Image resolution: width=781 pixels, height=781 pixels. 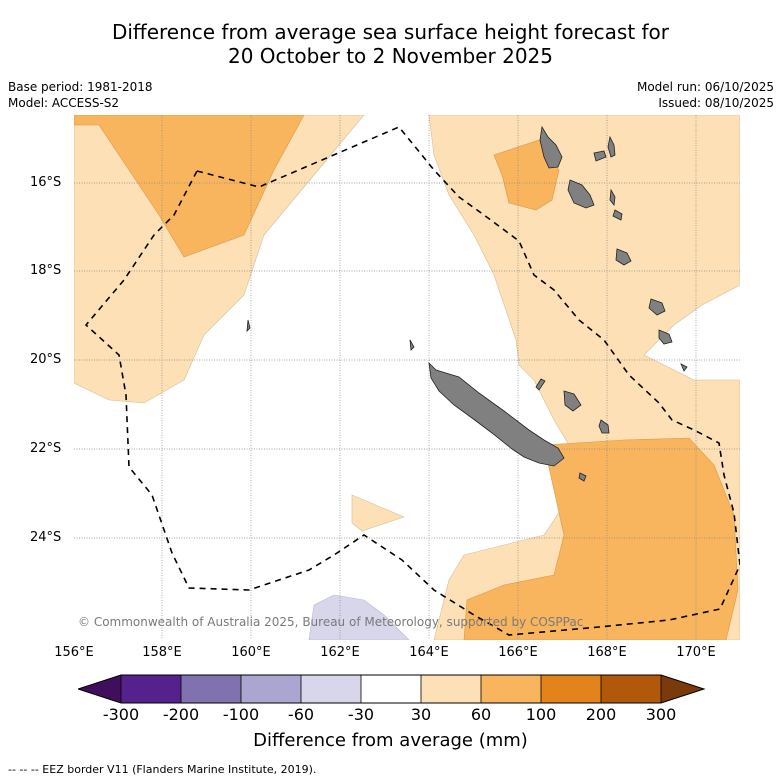 What do you see at coordinates (378, 513) in the screenshot?
I see `anomaly-area-south-islet` at bounding box center [378, 513].